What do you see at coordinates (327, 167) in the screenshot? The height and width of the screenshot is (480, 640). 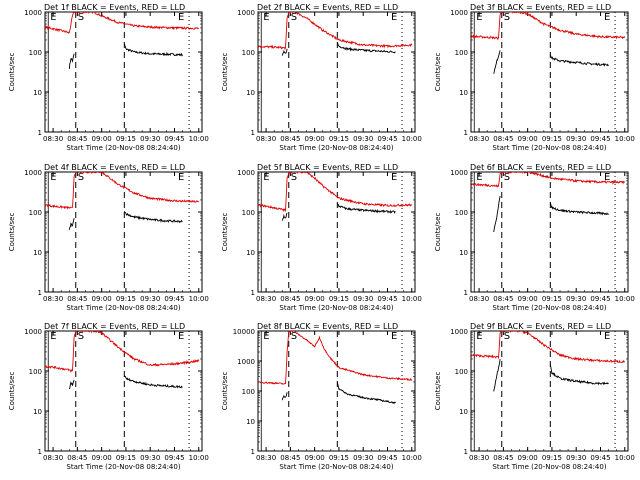 I see `panel-title: Det 5f BLACK = Events, RED = LLD` at bounding box center [327, 167].